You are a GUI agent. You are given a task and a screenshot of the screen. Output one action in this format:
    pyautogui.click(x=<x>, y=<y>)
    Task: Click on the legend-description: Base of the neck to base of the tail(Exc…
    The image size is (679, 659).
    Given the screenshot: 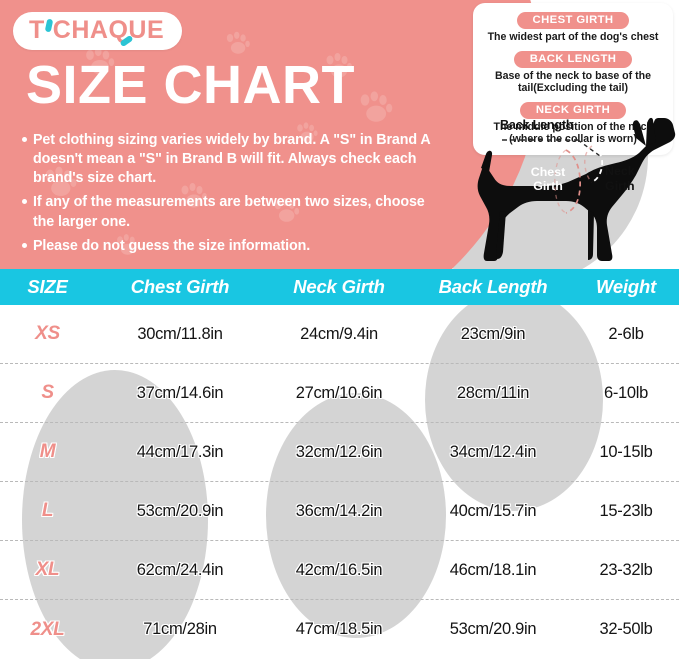 What is the action you would take?
    pyautogui.click(x=573, y=82)
    